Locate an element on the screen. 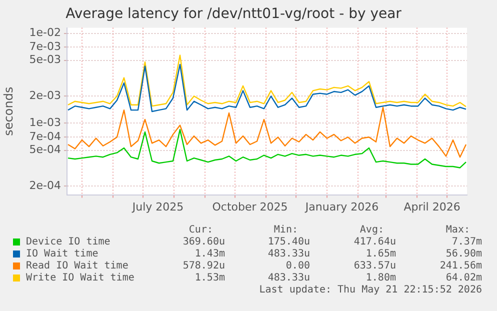 Image resolution: width=497 pixels, height=311 pixels. y-tick-label: 5e-04 is located at coordinates (45, 149).